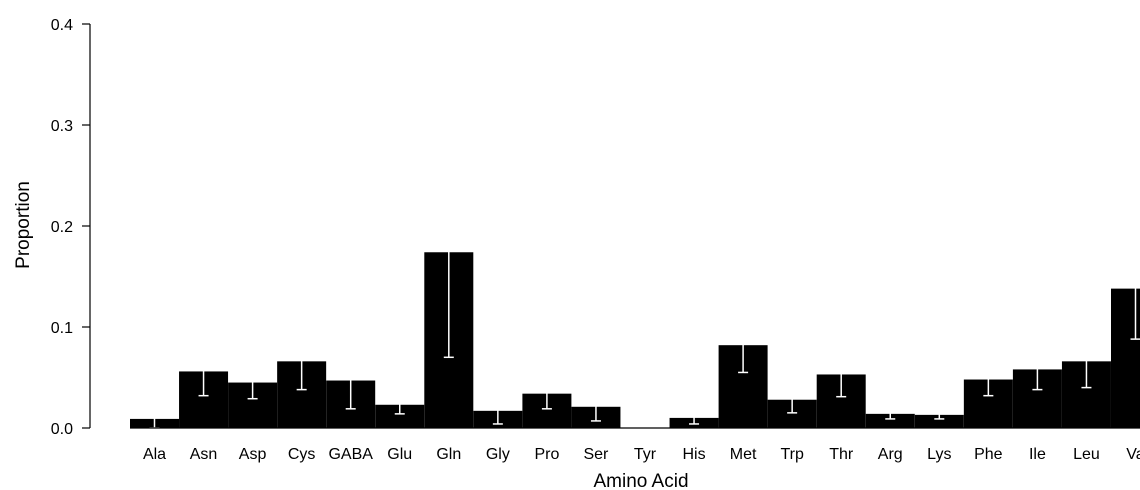 The width and height of the screenshot is (1140, 490). I want to click on bar-group-arg, so click(890, 418).